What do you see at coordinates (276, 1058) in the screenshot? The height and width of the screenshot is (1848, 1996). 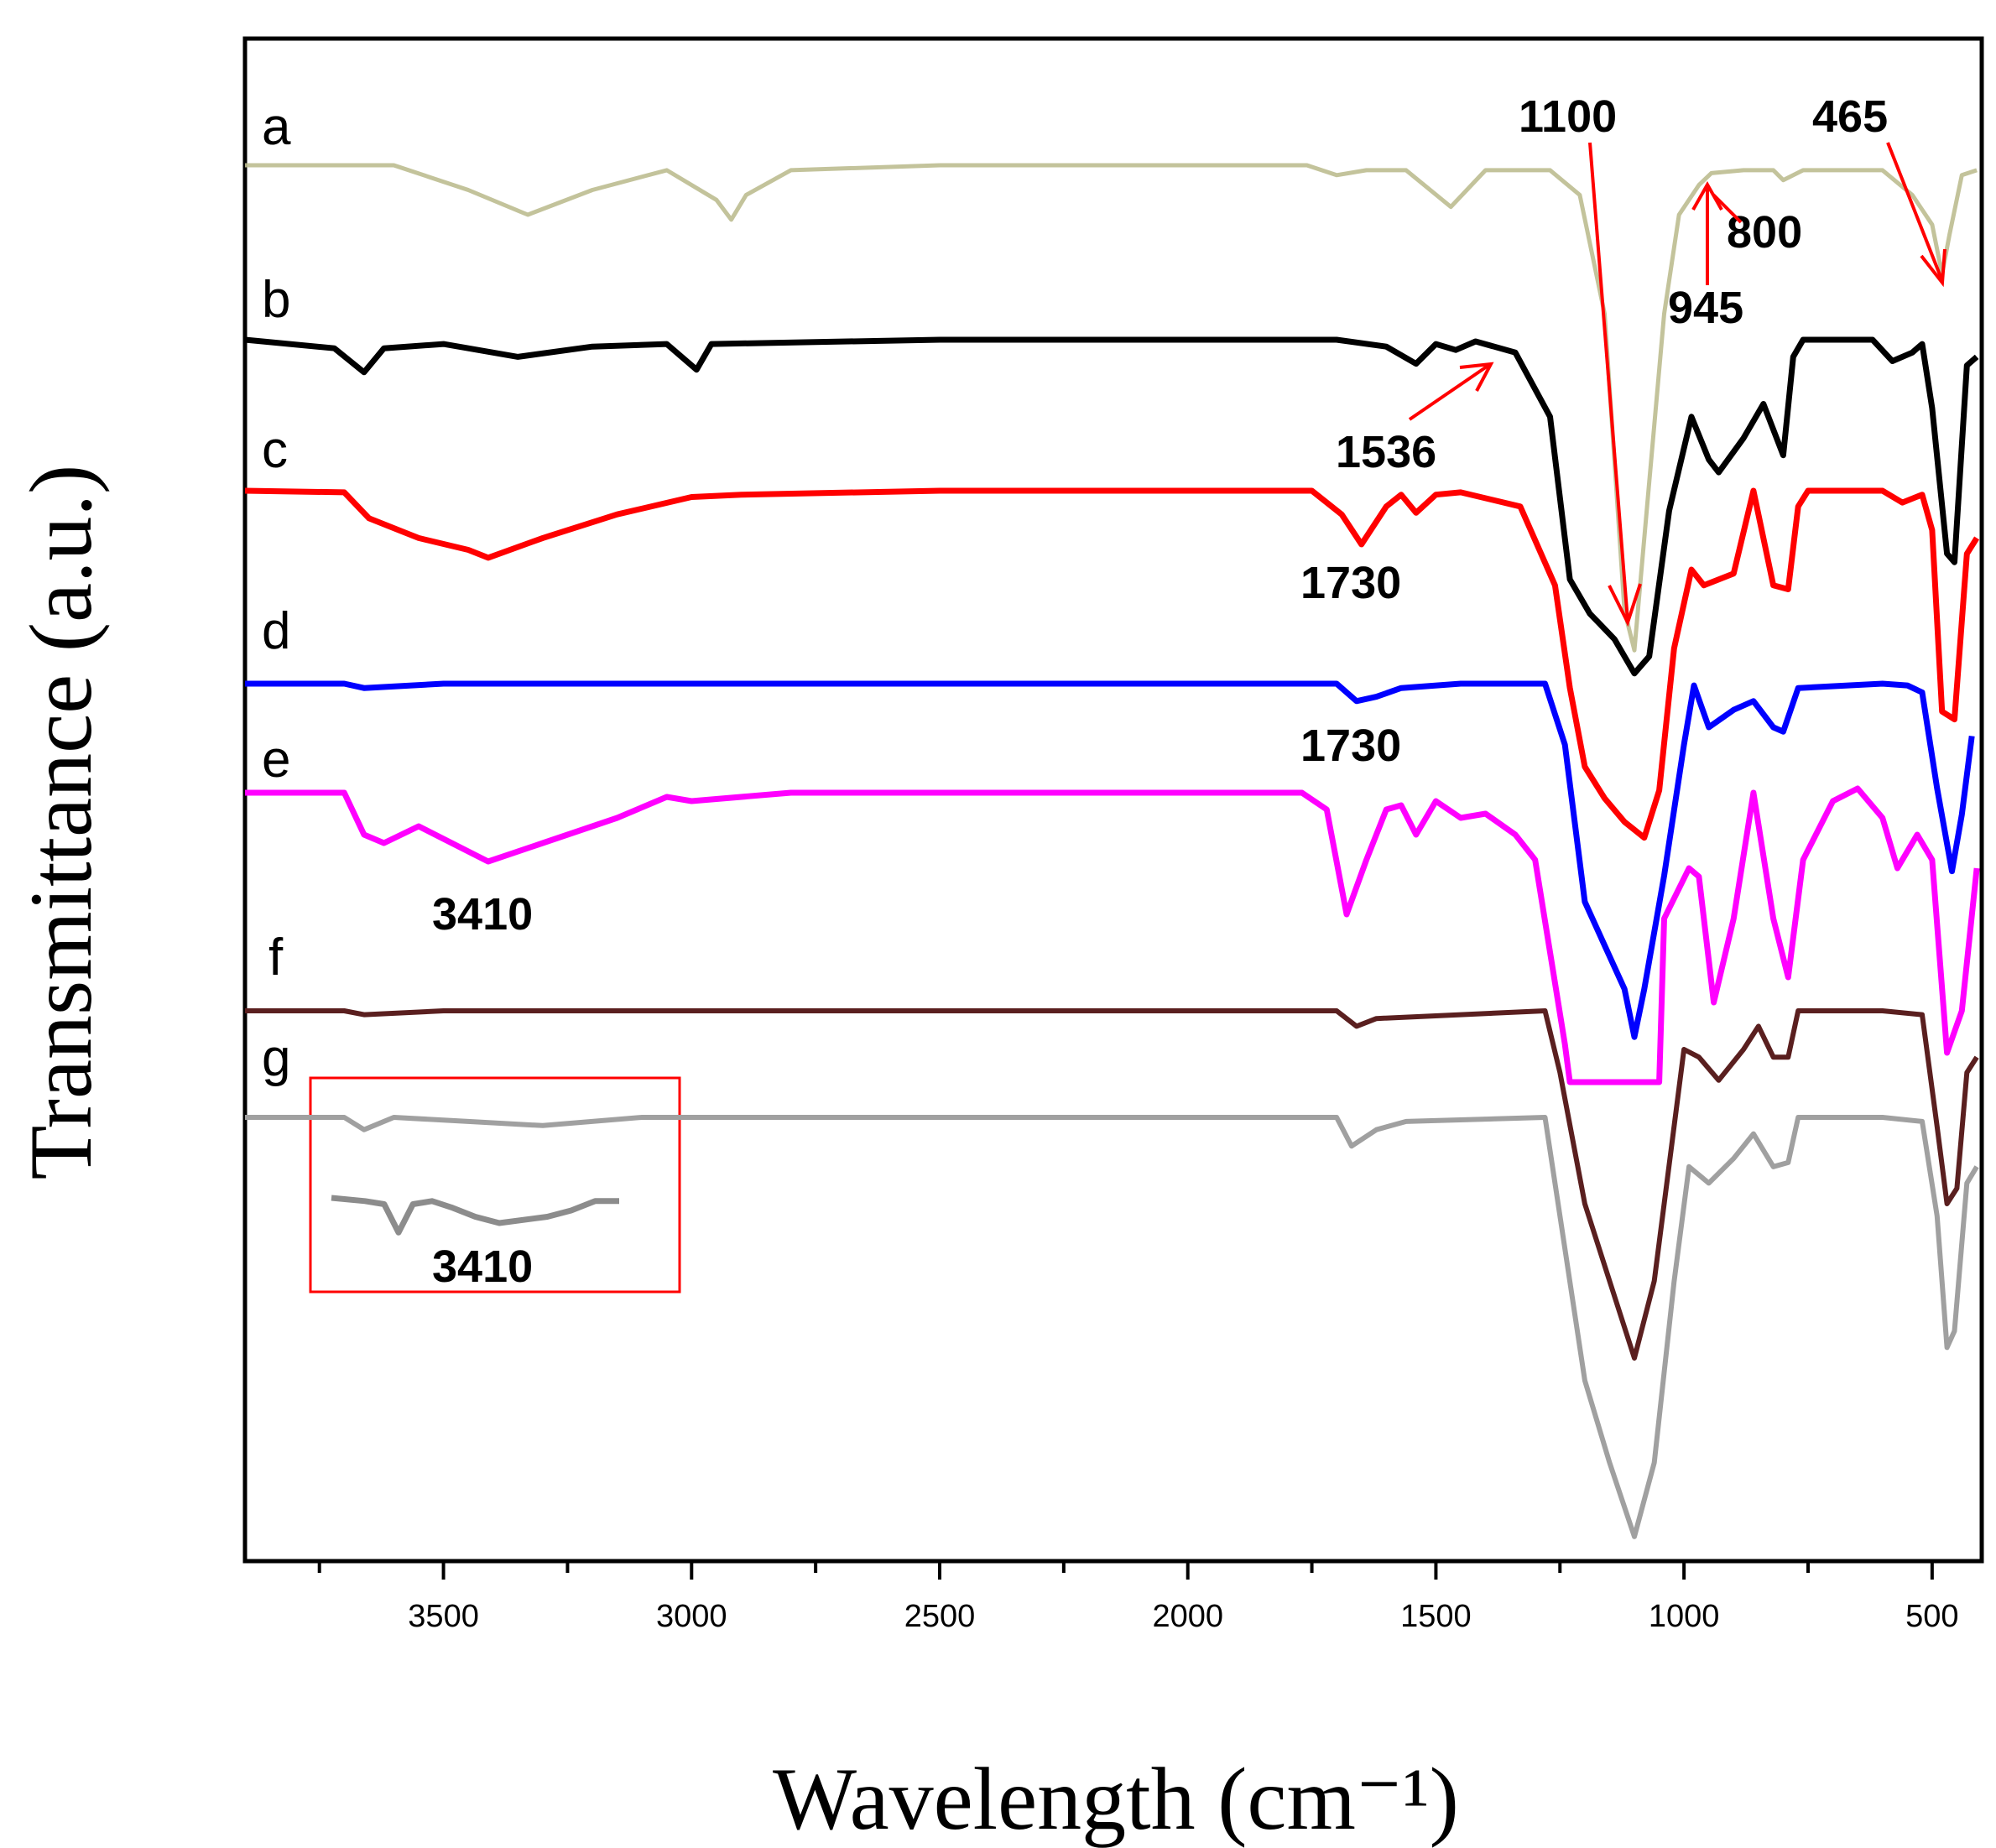 I see `curve-letter-g: g` at bounding box center [276, 1058].